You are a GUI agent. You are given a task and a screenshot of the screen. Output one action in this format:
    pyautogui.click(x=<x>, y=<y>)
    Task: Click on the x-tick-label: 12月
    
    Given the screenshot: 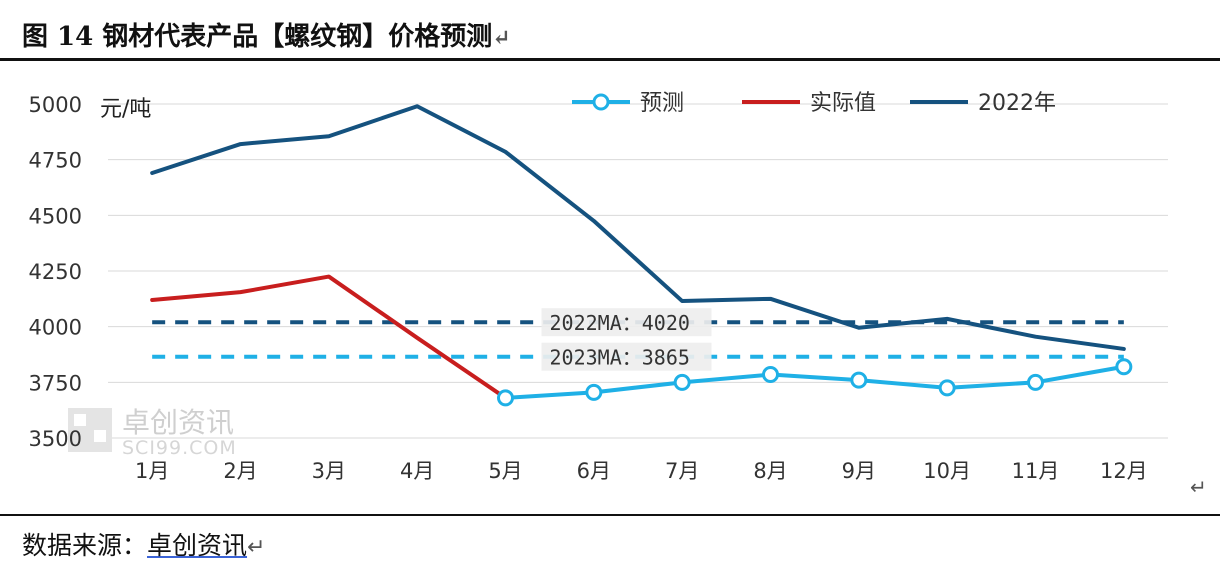 What is the action you would take?
    pyautogui.click(x=1124, y=471)
    